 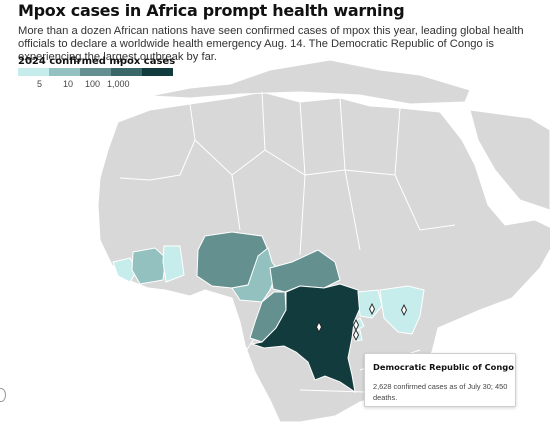 I want to click on europe-landmass, so click(x=310, y=82).